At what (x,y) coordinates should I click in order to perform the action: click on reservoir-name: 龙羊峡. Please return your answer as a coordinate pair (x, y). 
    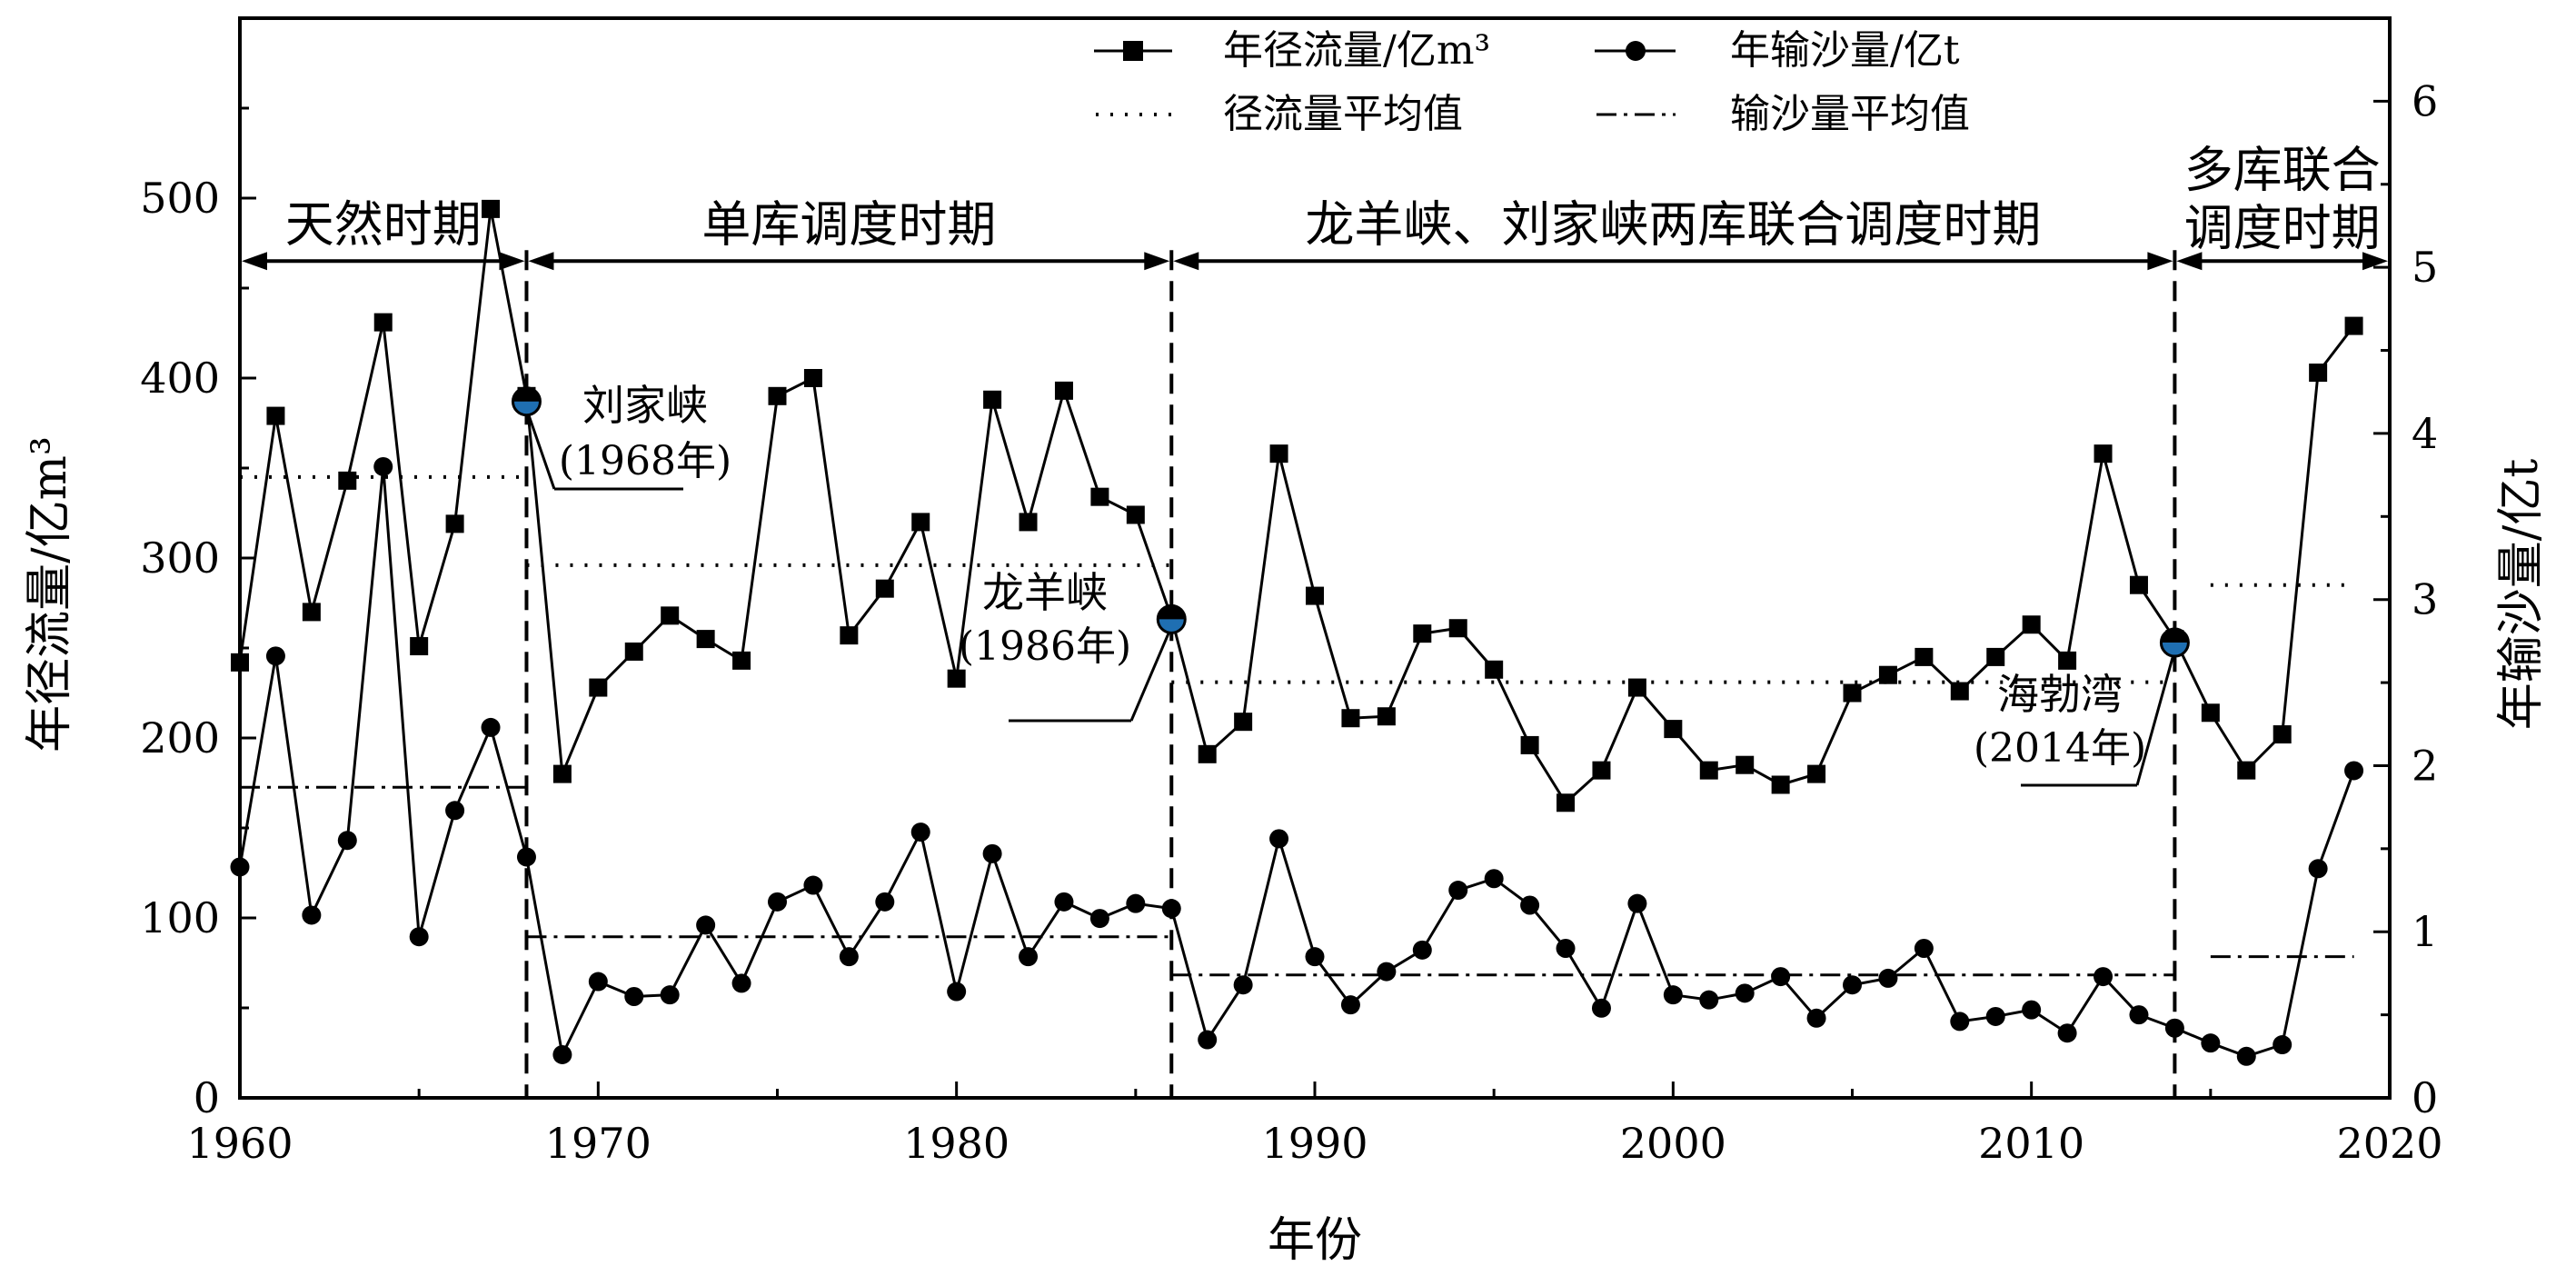
    Looking at the image, I should click on (1045, 592).